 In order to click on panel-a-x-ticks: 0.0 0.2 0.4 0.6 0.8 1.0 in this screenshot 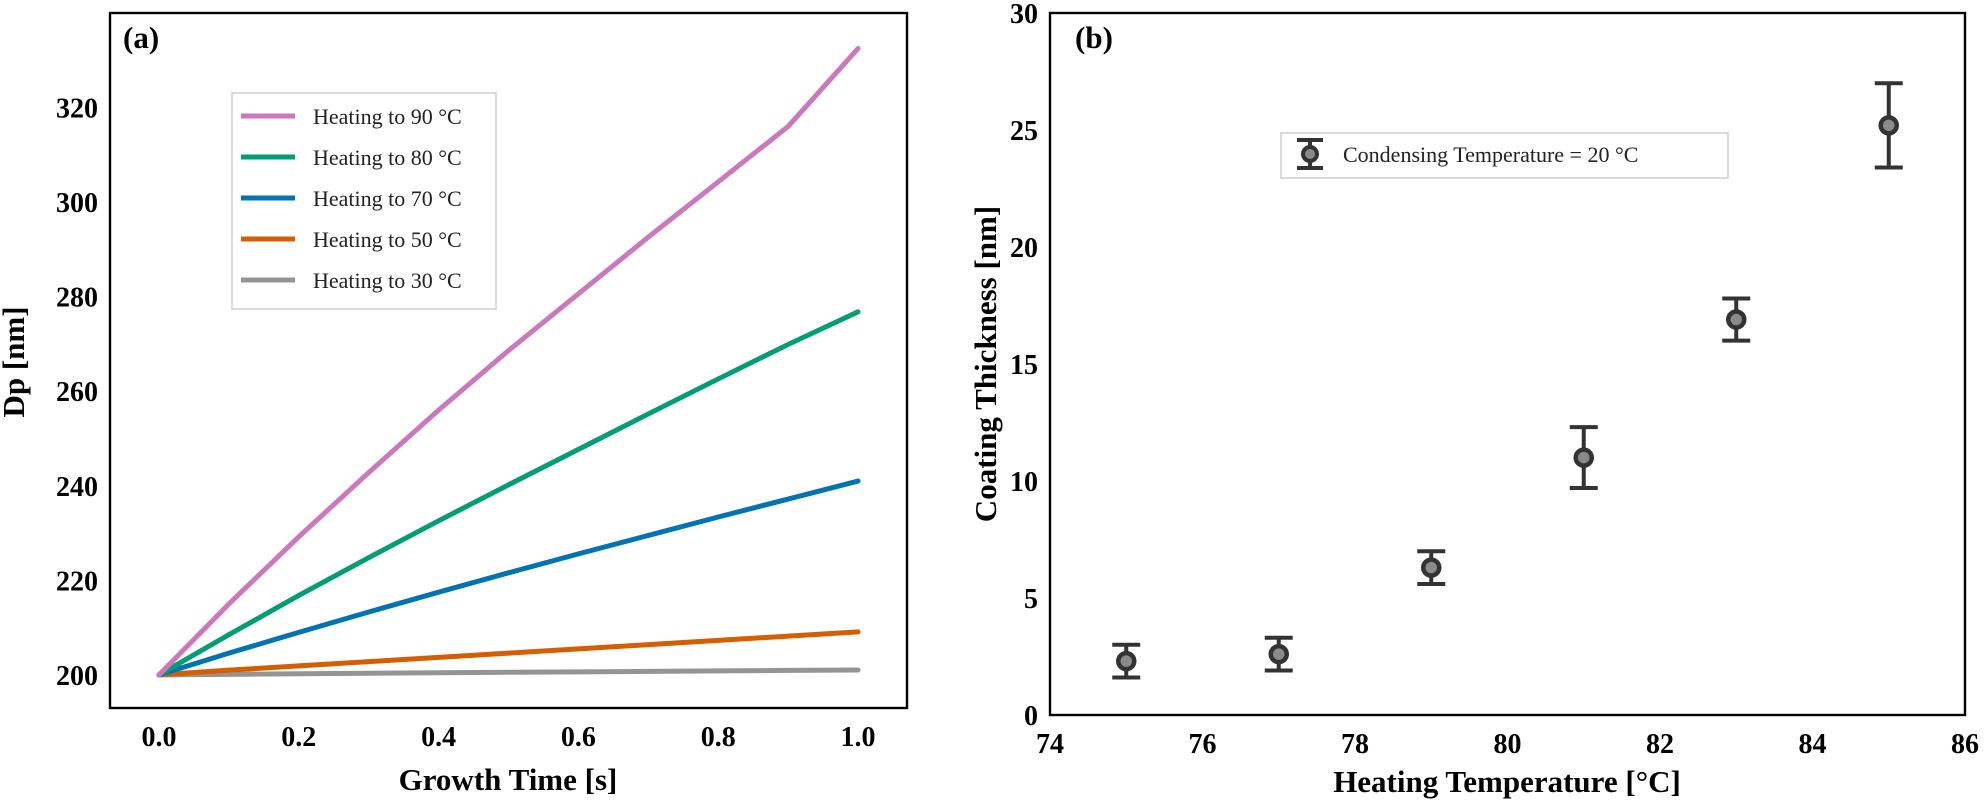, I will do `click(508, 737)`.